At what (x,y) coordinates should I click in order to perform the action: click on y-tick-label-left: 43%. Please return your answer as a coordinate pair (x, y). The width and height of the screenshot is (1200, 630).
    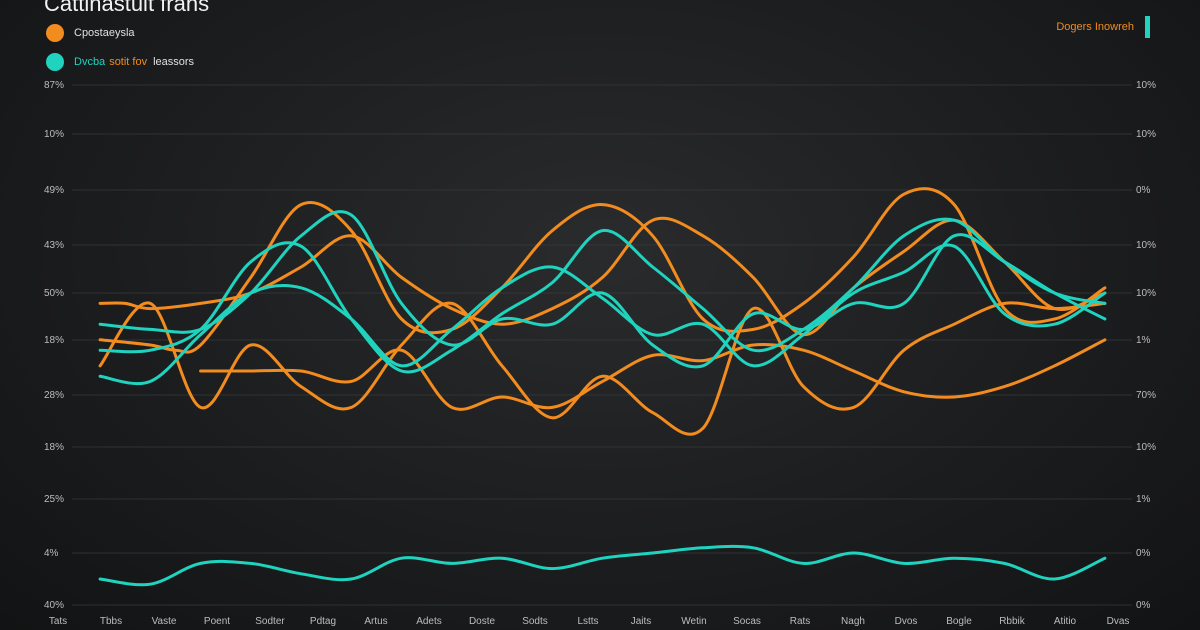
    Looking at the image, I should click on (54, 245).